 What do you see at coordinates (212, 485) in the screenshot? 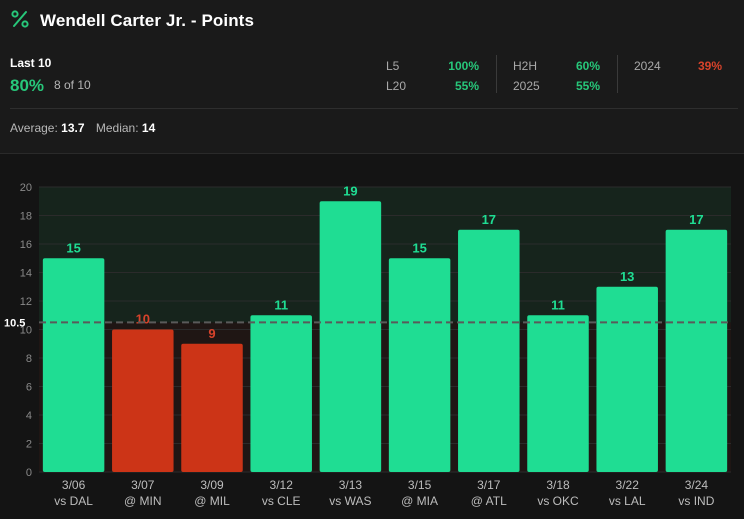
I see `x-tick-date: 3/09` at bounding box center [212, 485].